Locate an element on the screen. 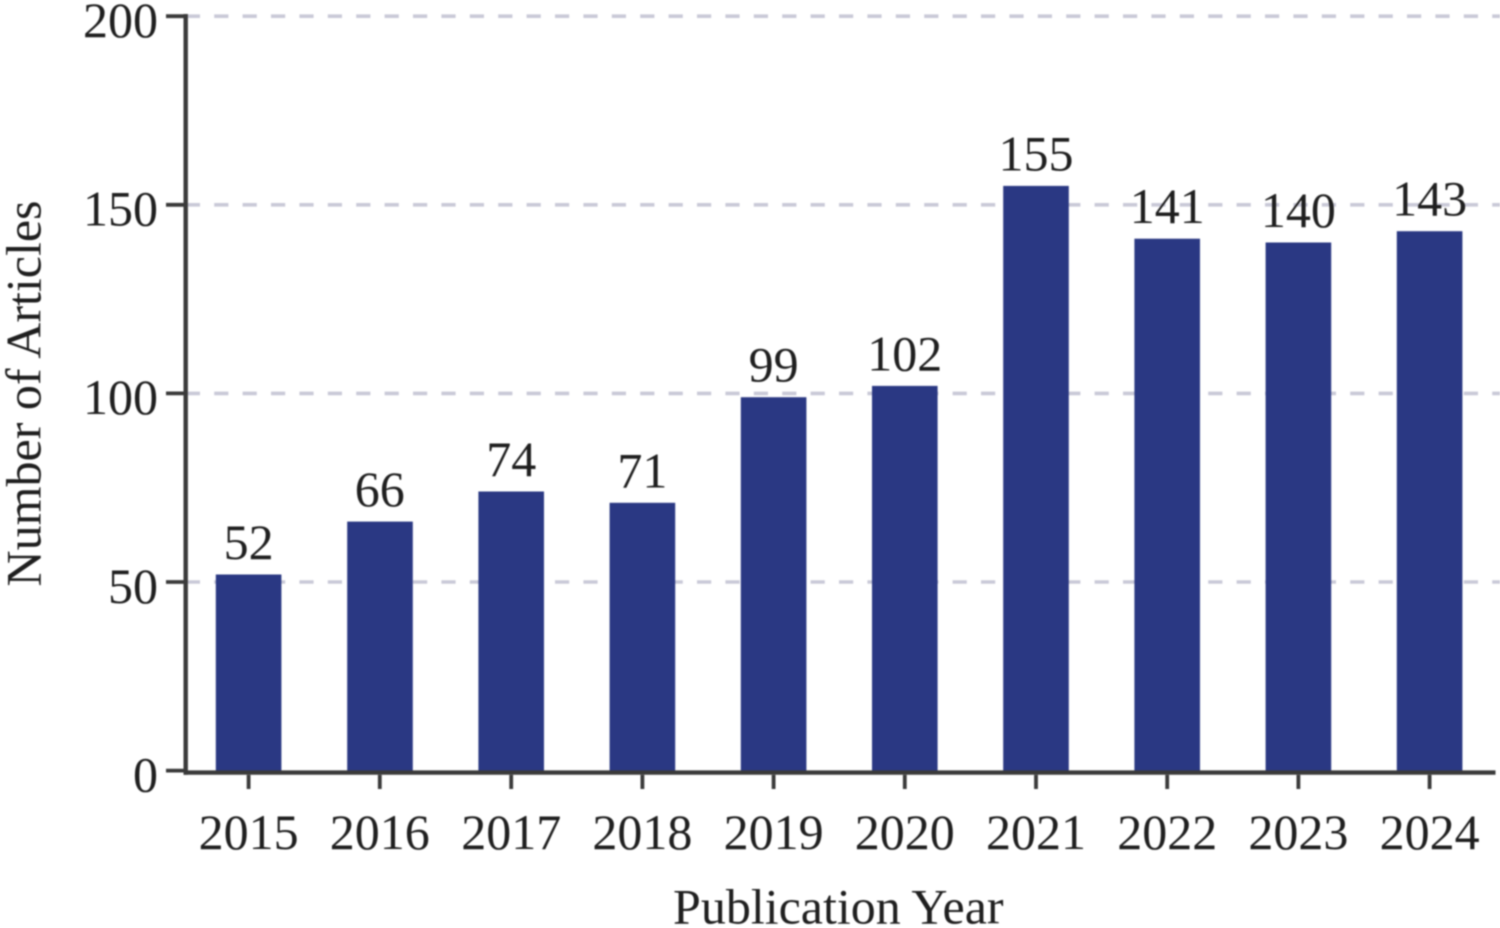 The width and height of the screenshot is (1500, 928). svg-text: 66 is located at coordinates (380, 489).